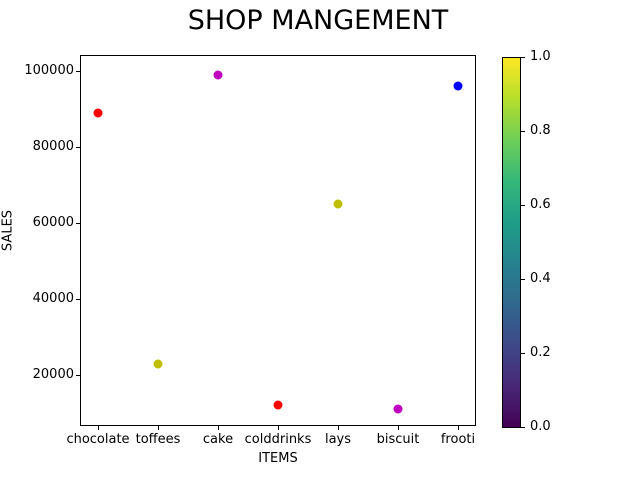  Describe the element at coordinates (53, 146) in the screenshot. I see `y-tick-label: 80000` at that location.